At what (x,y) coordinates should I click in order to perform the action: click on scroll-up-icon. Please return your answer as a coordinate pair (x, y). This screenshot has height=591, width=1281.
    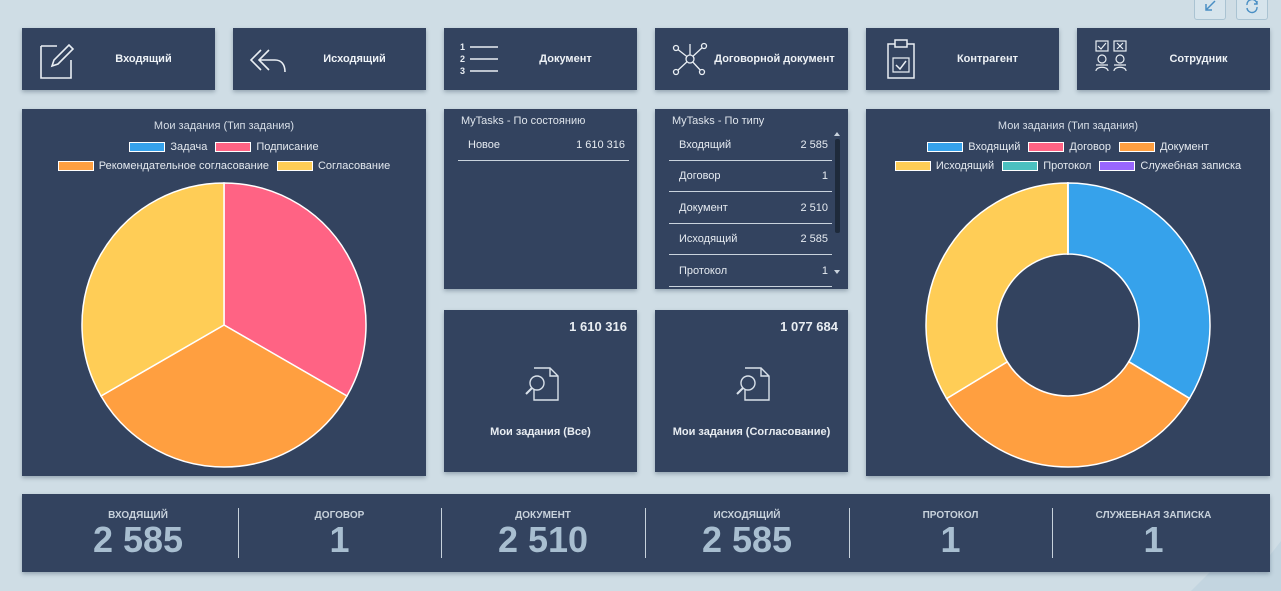
    Looking at the image, I should click on (837, 134).